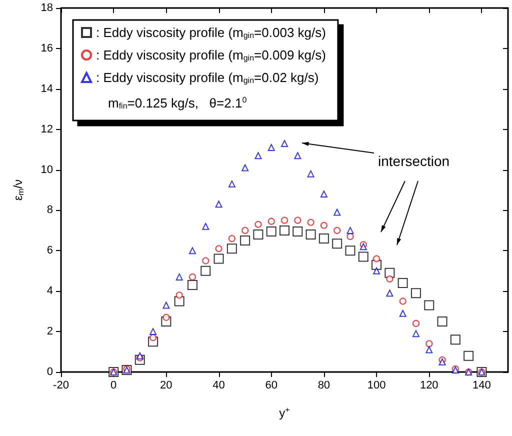 Image resolution: width=512 pixels, height=436 pixels. Describe the element at coordinates (49, 210) in the screenshot. I see `y-tick-label: 8` at that location.